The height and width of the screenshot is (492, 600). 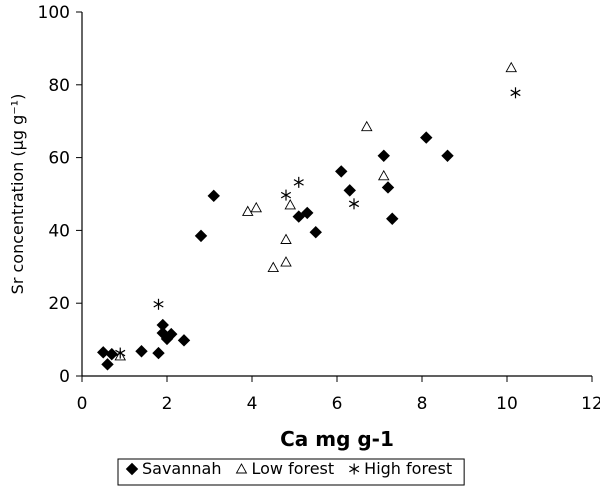 What do you see at coordinates (181, 468) in the screenshot?
I see `legend-savannah-label: Savannah` at bounding box center [181, 468].